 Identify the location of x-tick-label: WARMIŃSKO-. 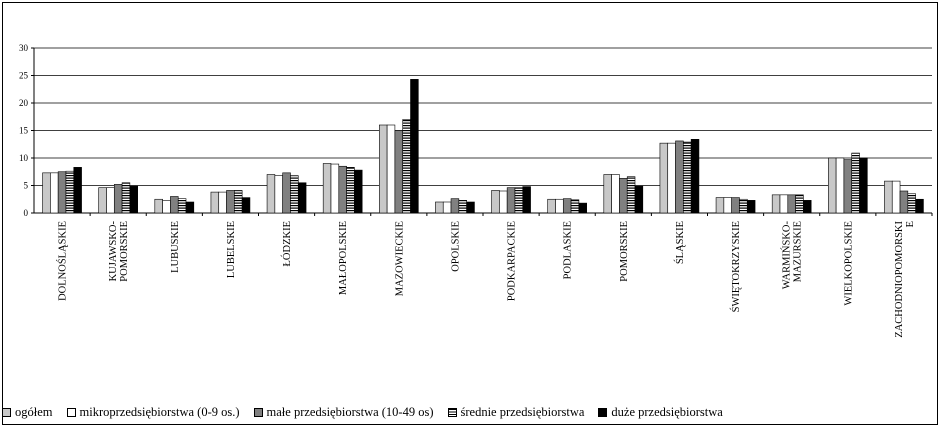
(787, 254).